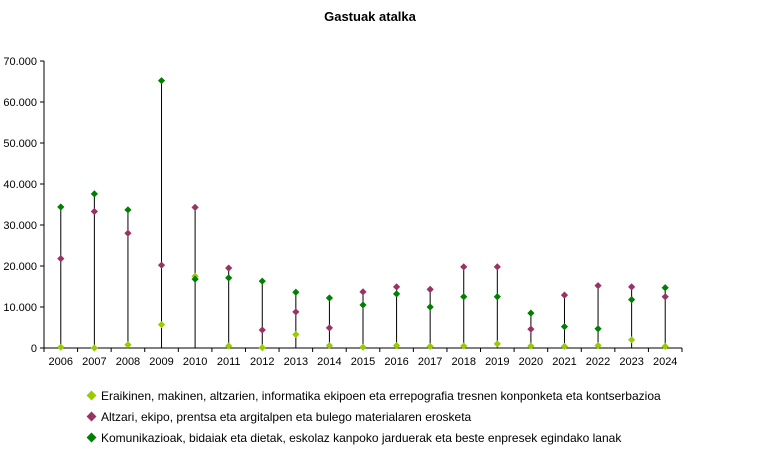  What do you see at coordinates (396, 362) in the screenshot?
I see `x-tick-label: 2016` at bounding box center [396, 362].